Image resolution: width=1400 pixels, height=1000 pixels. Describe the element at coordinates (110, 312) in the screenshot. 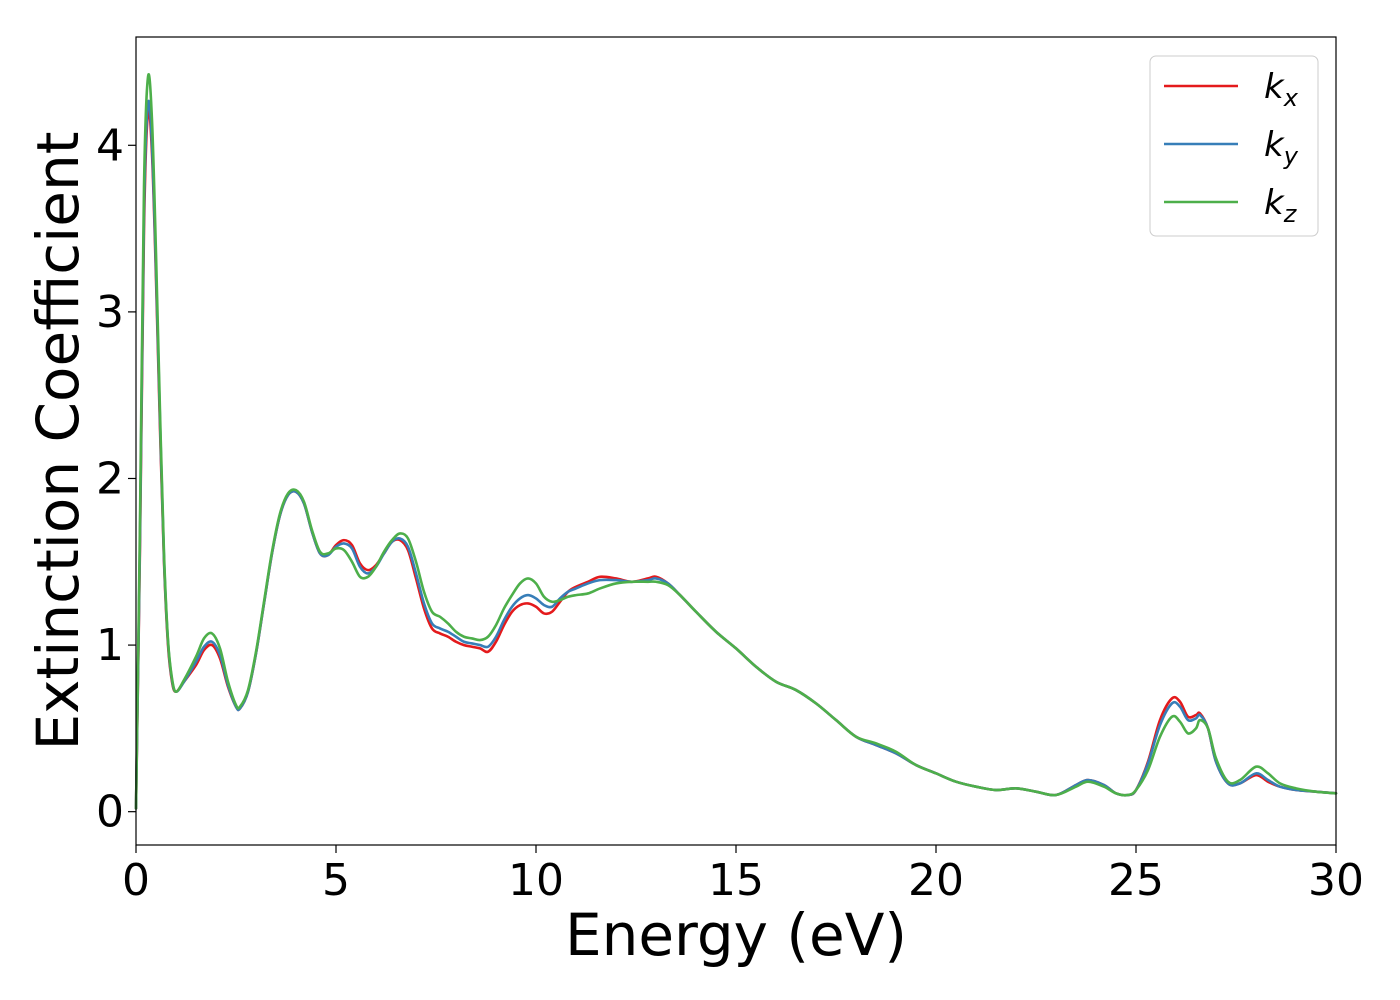

I see `y-tick-label: 3` at that location.